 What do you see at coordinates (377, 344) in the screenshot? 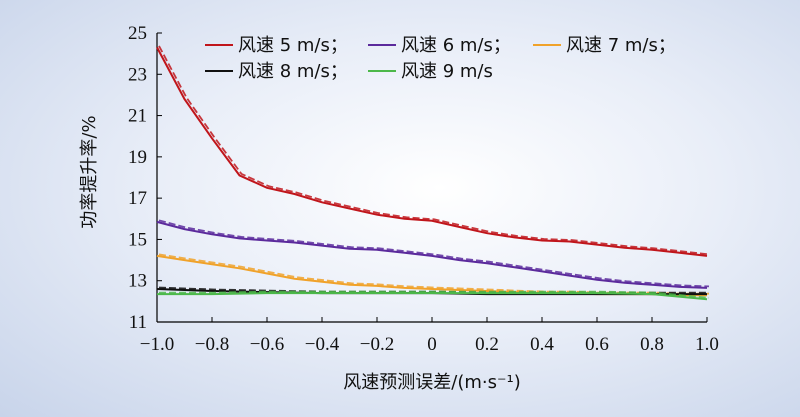
I see `x-tick-label: −0.2` at bounding box center [377, 344].